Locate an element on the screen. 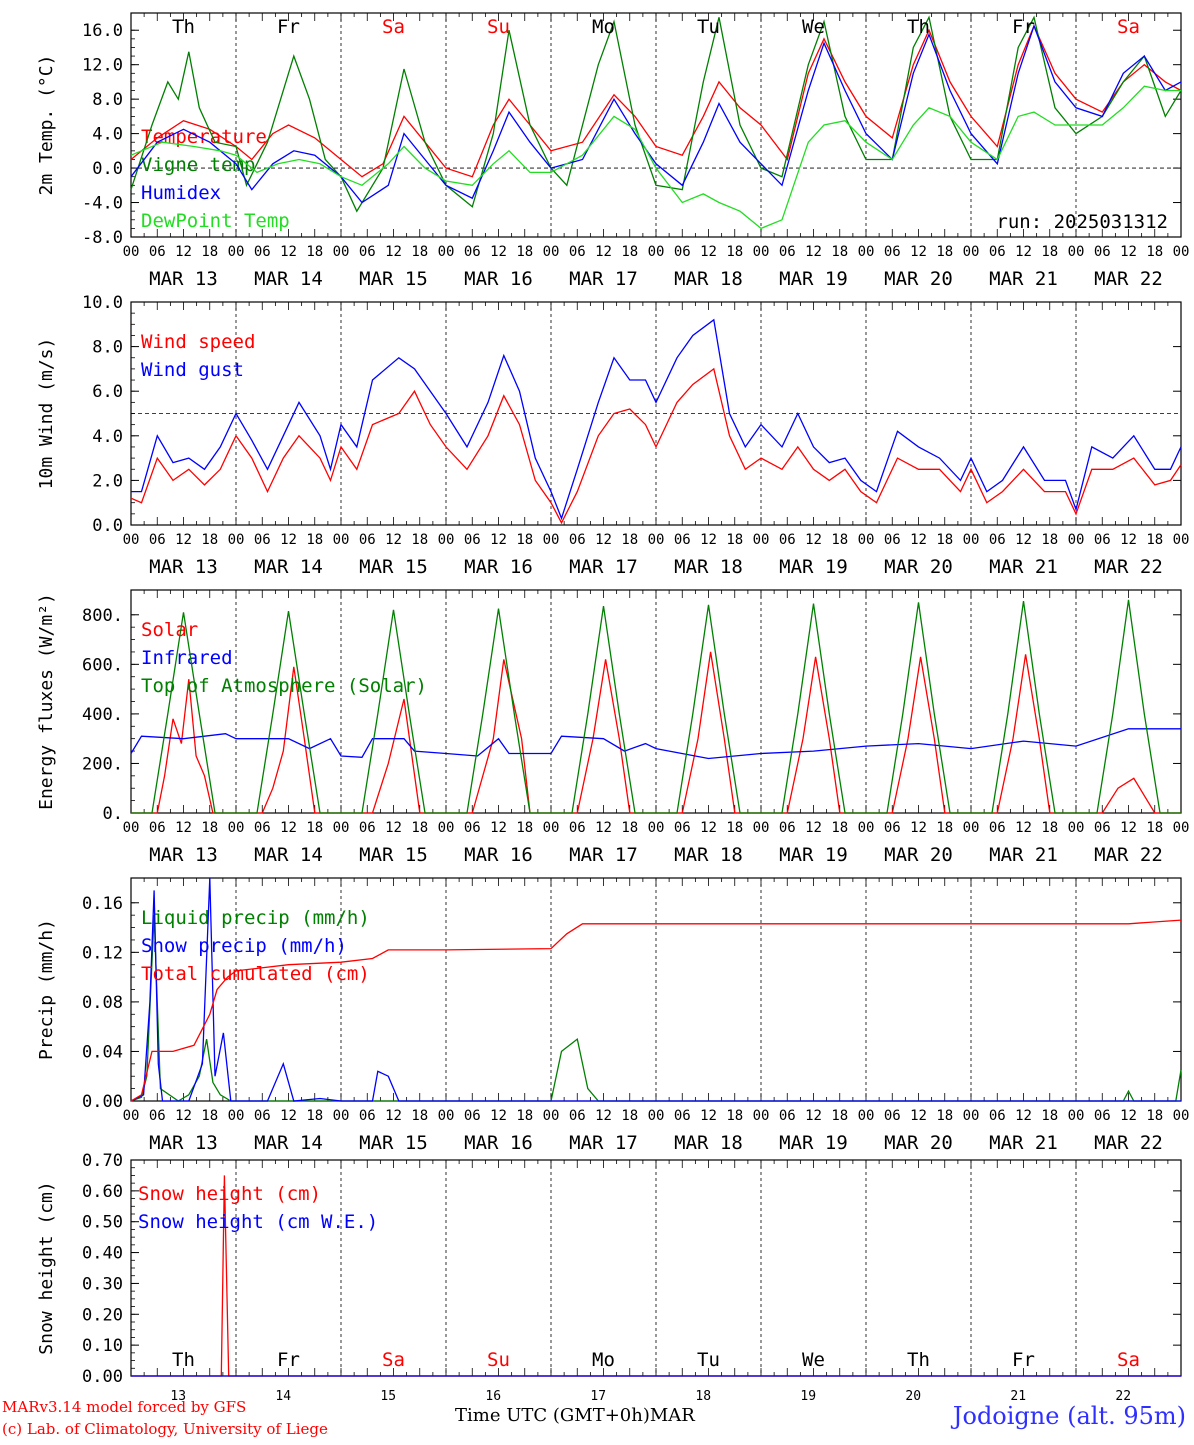  date-label: MAR 17 is located at coordinates (603, 855).